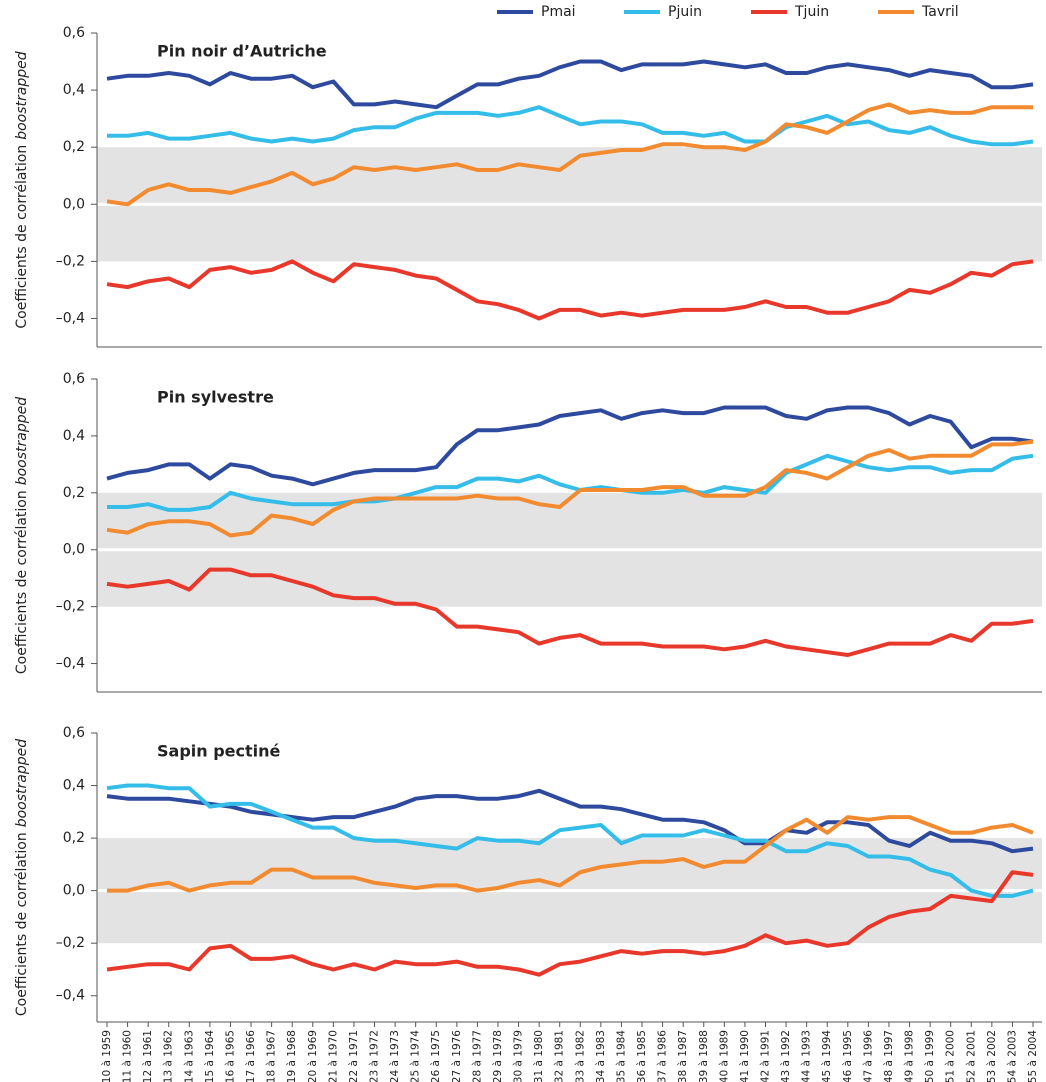  What do you see at coordinates (230, 1056) in the screenshot?
I see `x-tick-label: 1916 à 1965` at bounding box center [230, 1056].